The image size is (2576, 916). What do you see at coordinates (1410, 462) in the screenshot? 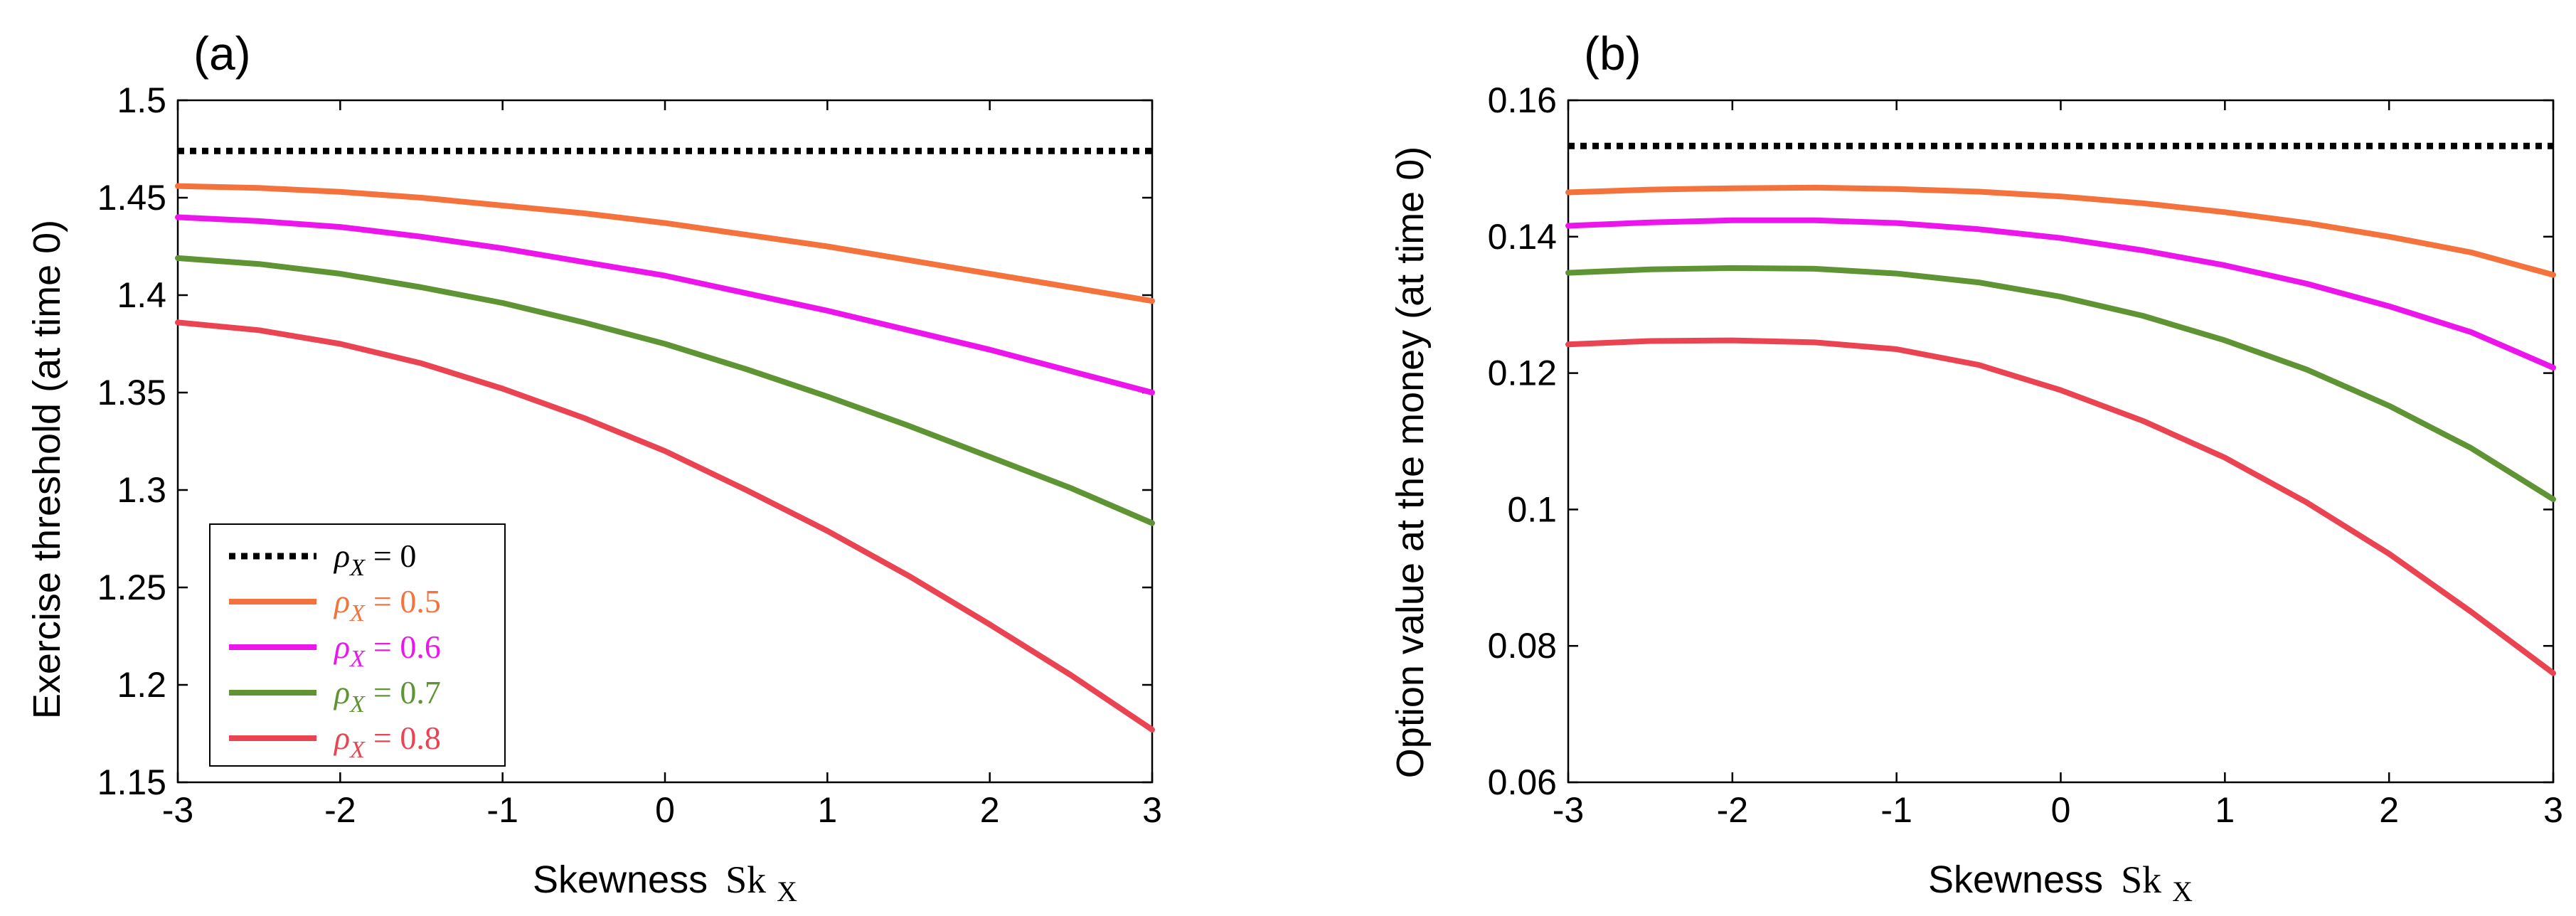
I see `panel-b-y-axis-label: Option value at the money (at time 0)` at bounding box center [1410, 462].